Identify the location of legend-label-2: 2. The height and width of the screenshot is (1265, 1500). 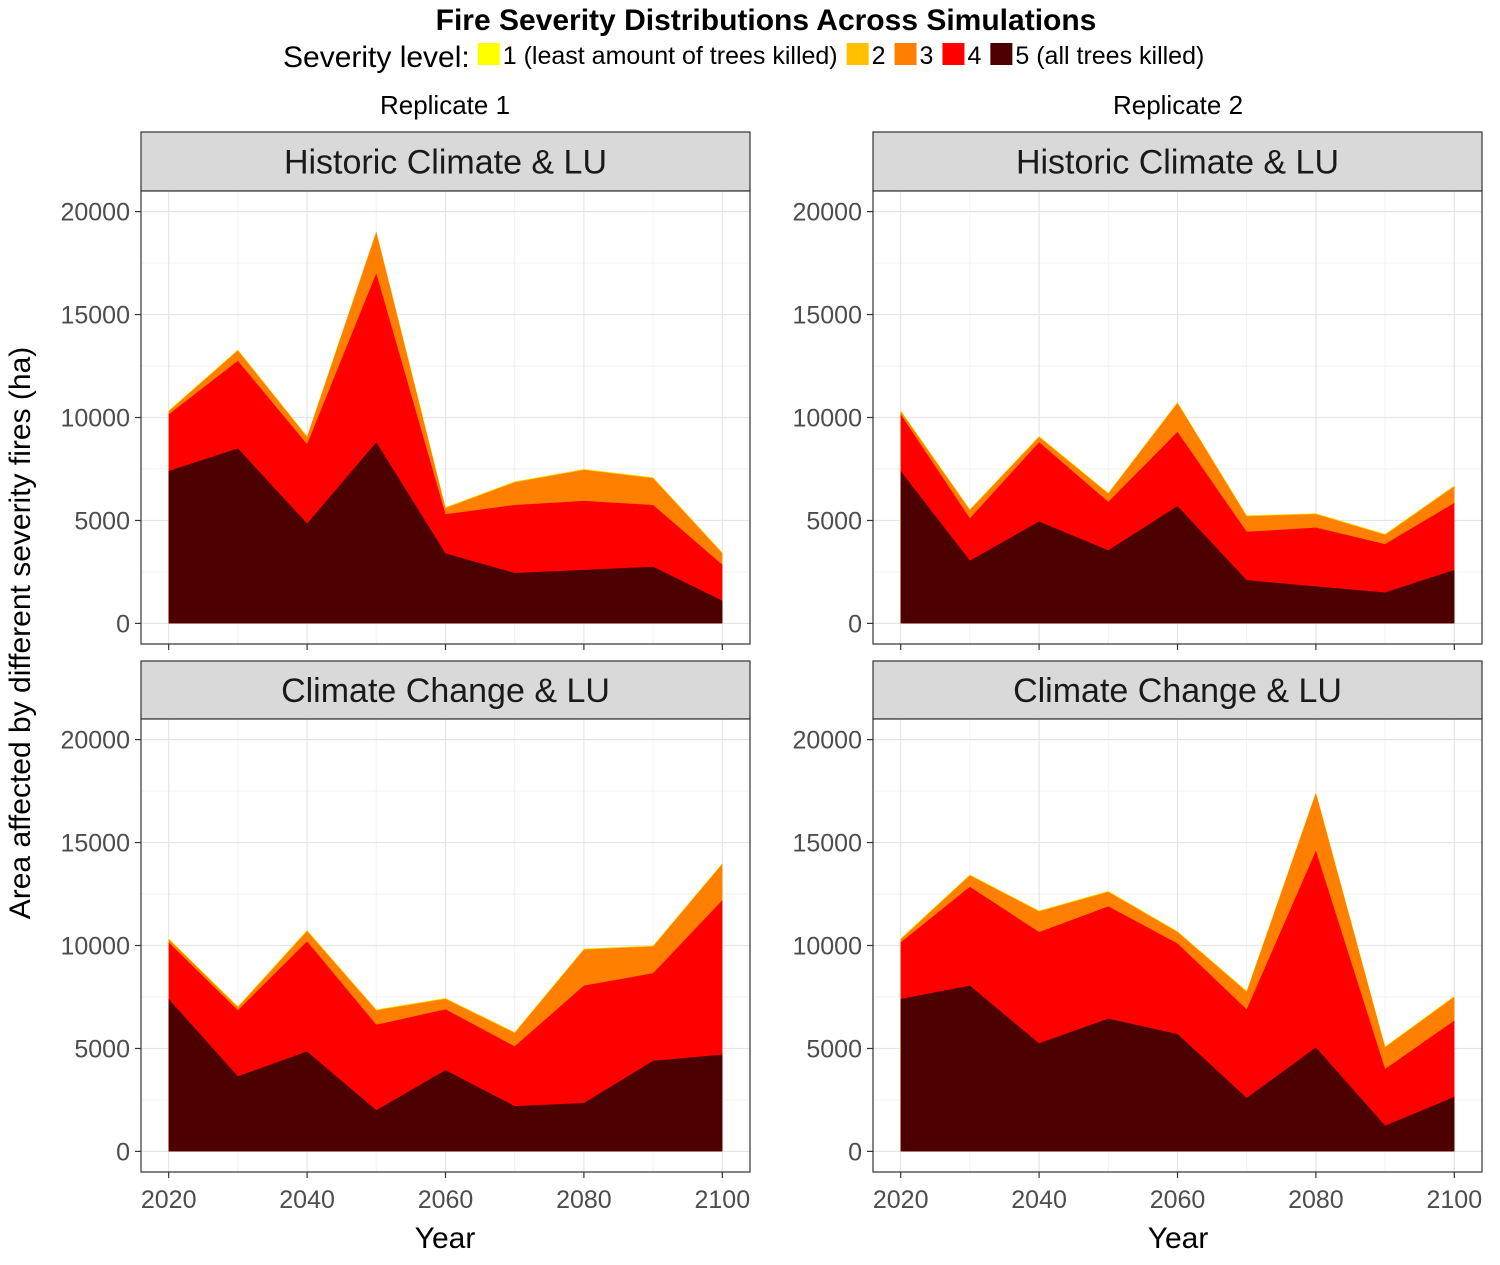
(879, 56).